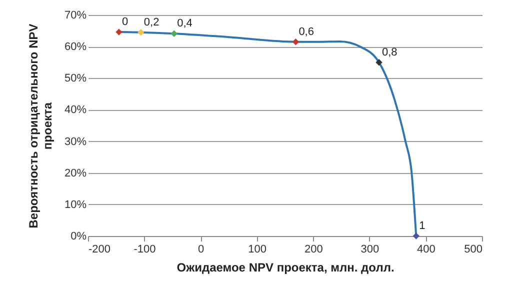 The width and height of the screenshot is (505, 298). What do you see at coordinates (201, 250) in the screenshot?
I see `x-tick-label: 0` at bounding box center [201, 250].